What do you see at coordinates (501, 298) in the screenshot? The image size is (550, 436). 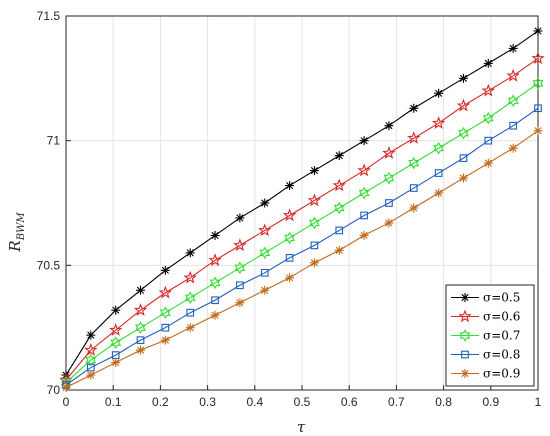 I see `legend-label: σ=0.5` at bounding box center [501, 298].